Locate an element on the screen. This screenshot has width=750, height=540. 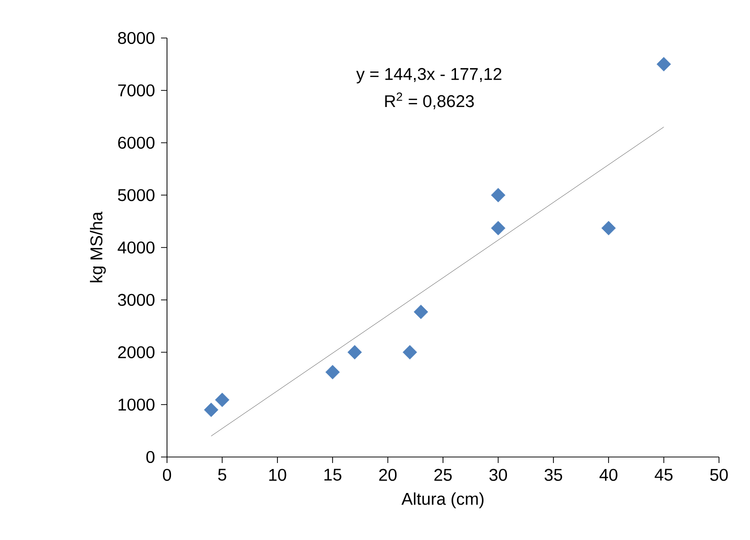
y-tick-label: 3000 is located at coordinates (136, 300).